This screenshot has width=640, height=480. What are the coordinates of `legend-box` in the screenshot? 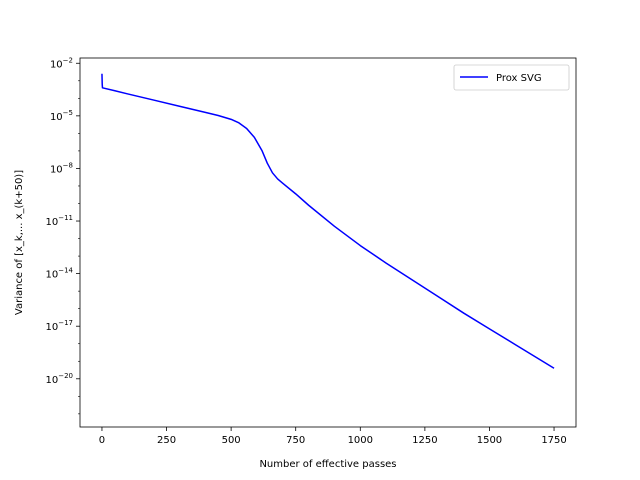 It's located at (511, 77).